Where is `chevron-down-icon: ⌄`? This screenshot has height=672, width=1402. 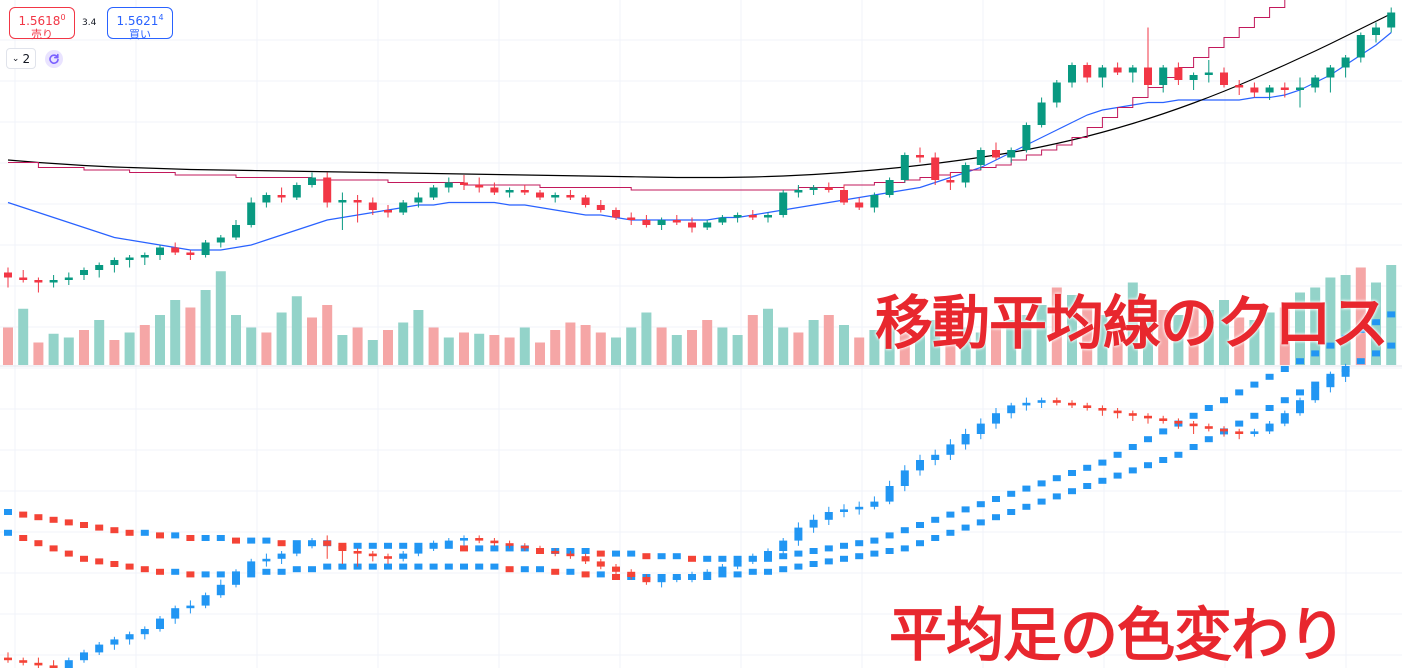 chevron-down-icon: ⌄ is located at coordinates (15, 58).